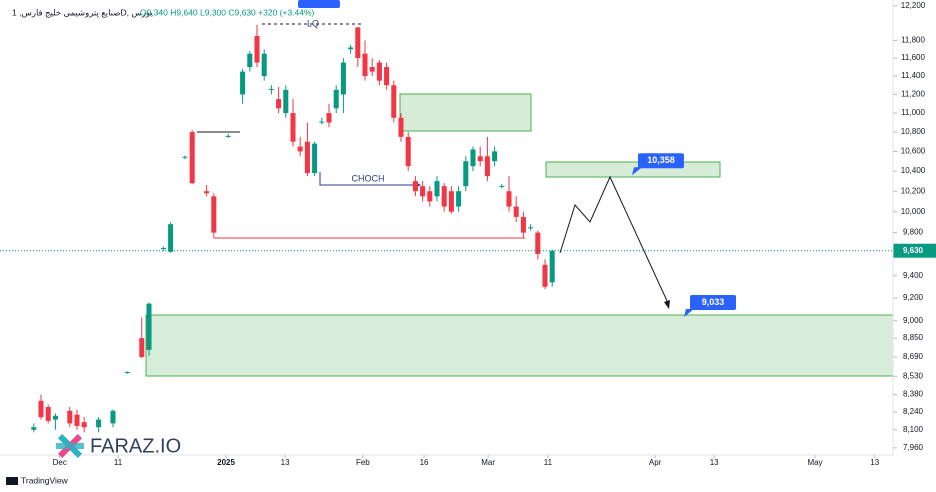 The image size is (936, 492). I want to click on y-tick-label: 9,400, so click(913, 275).